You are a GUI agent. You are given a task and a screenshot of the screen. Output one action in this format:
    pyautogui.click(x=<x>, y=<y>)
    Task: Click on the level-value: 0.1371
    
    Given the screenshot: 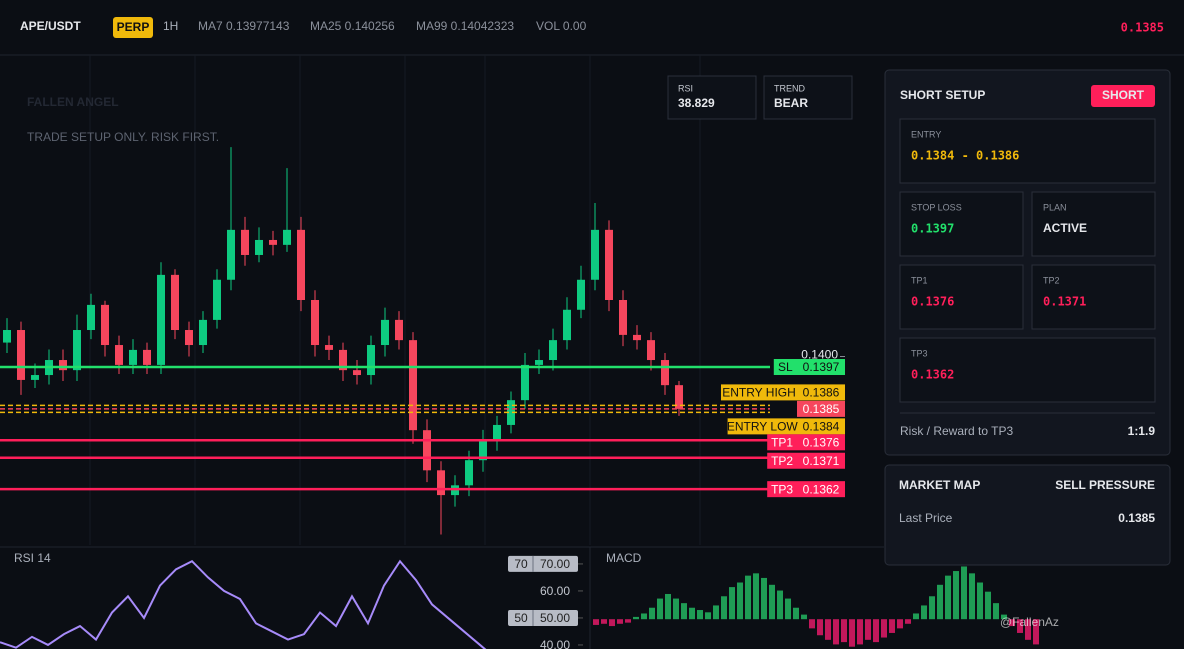 What is the action you would take?
    pyautogui.click(x=821, y=461)
    